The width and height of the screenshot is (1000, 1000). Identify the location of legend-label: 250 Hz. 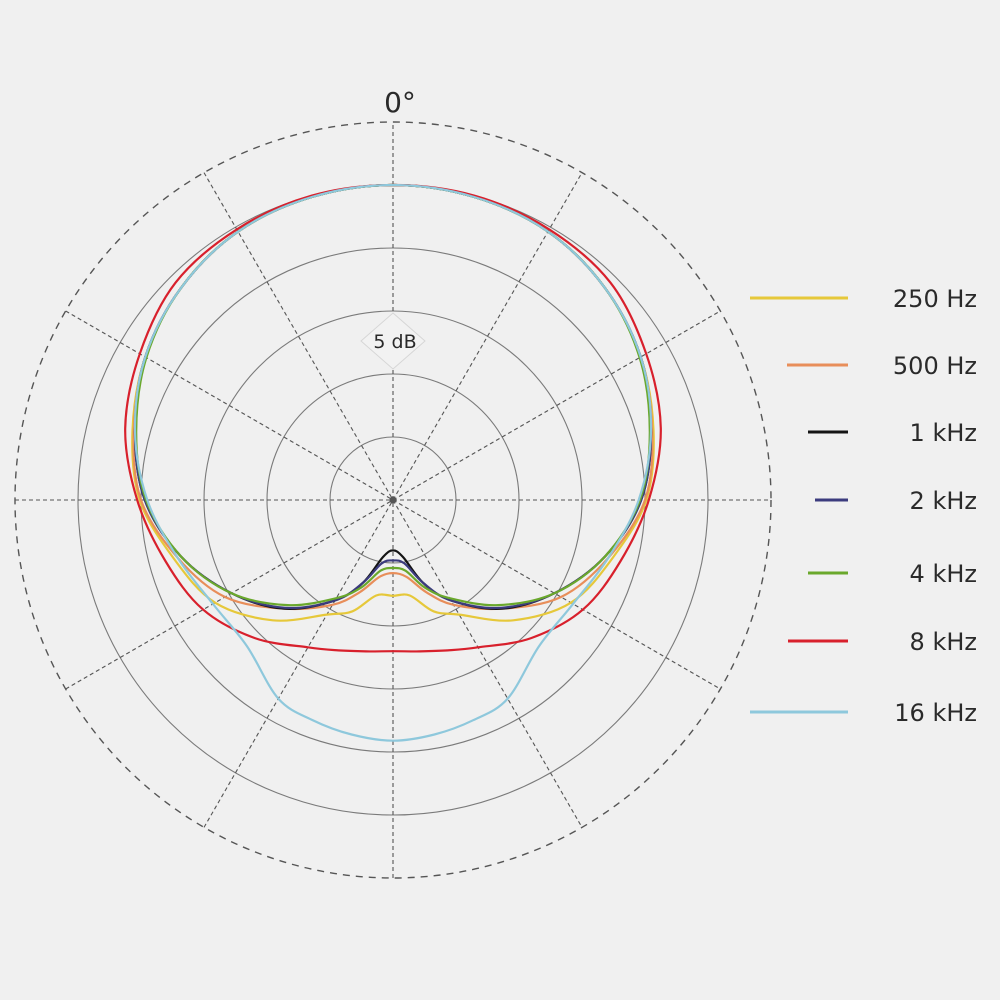
(935, 299).